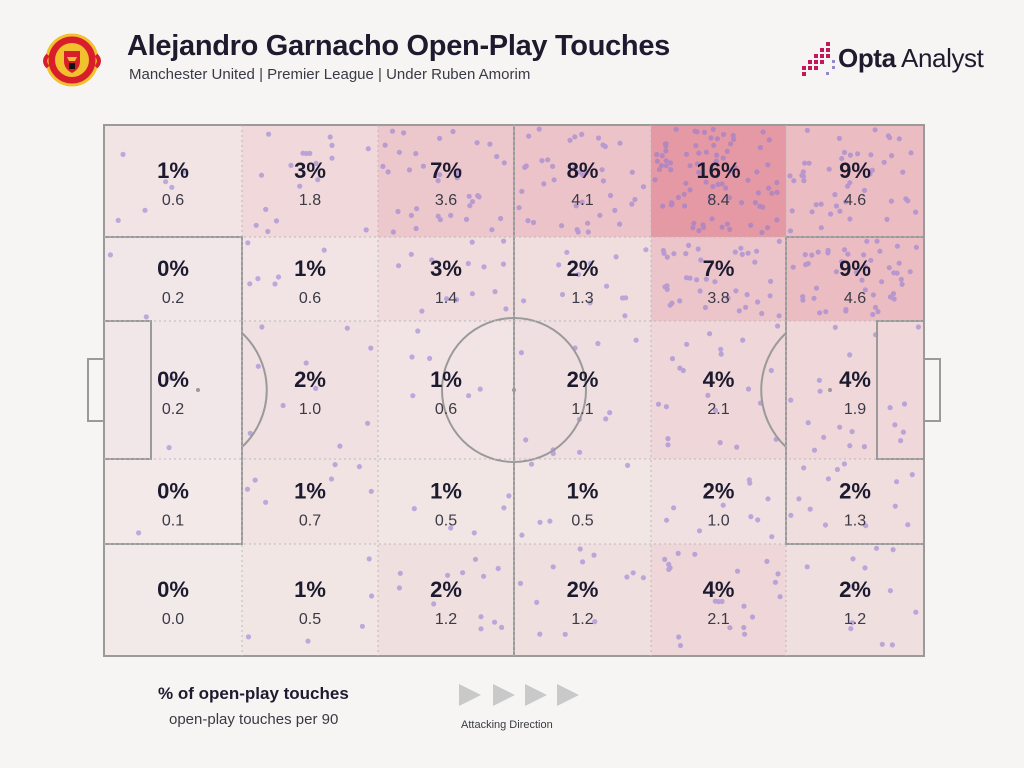 This screenshot has height=768, width=1024. I want to click on cell-per90-label: 1.3, so click(582, 298).